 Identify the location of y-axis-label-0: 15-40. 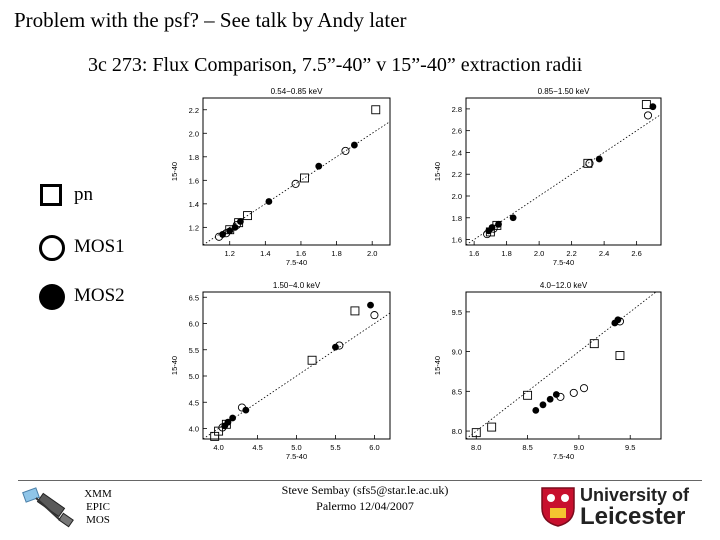
(174, 171).